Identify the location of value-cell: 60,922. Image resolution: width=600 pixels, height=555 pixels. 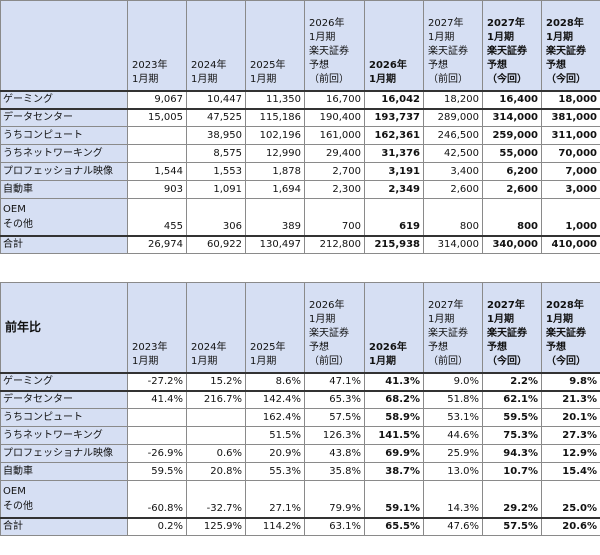
(216, 244).